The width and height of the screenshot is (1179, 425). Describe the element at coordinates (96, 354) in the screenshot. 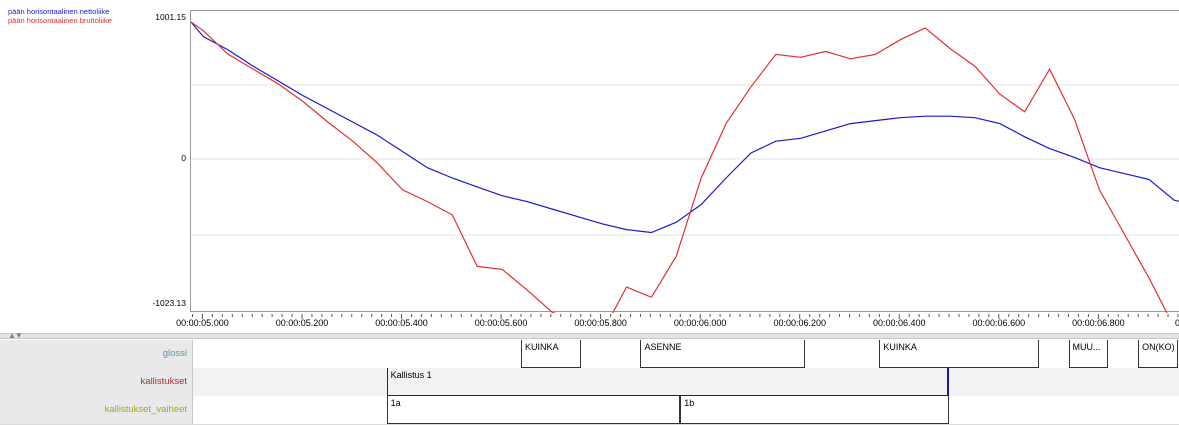

I see `tier-label: glossi` at that location.